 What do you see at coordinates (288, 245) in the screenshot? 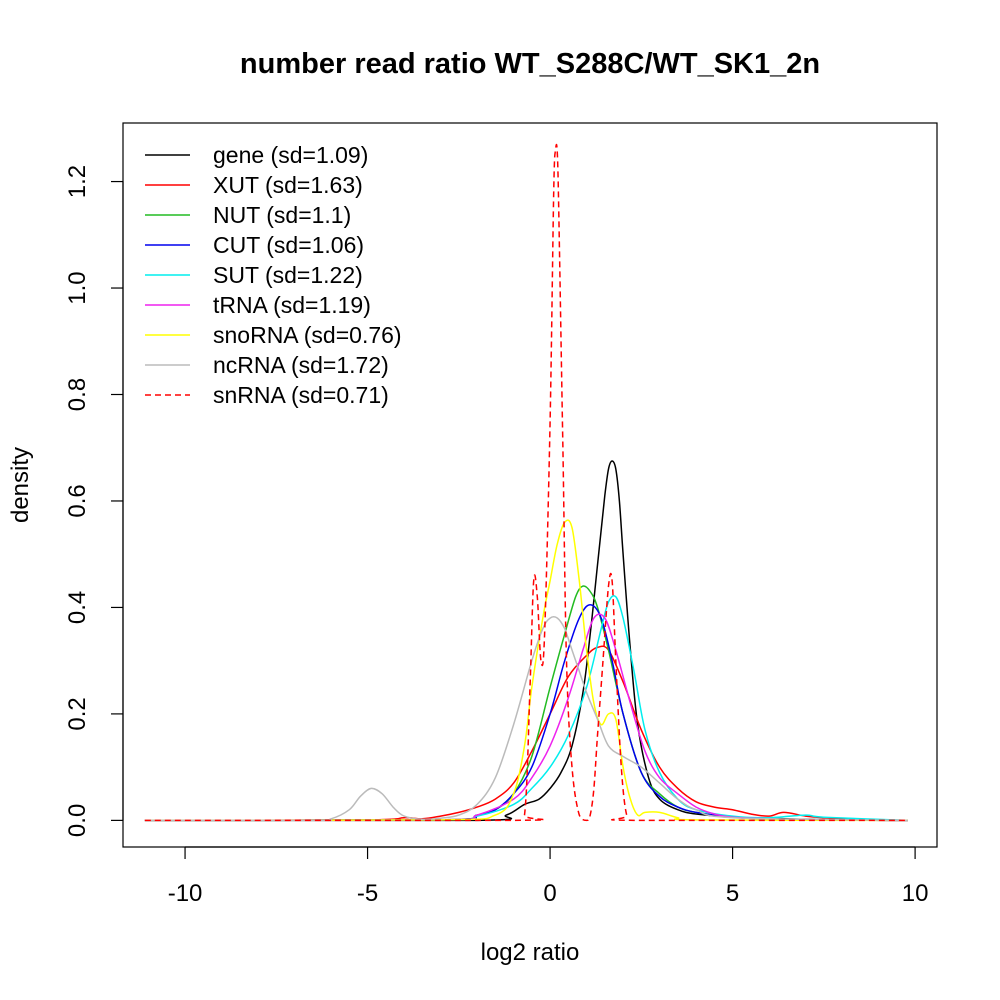
I see `legend-label: CUT (sd=1.06)` at bounding box center [288, 245].